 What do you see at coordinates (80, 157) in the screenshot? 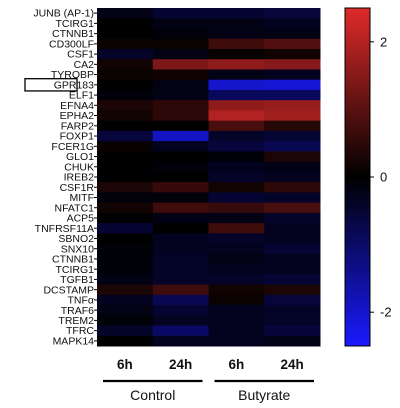
I see `row-label: GLO1` at bounding box center [80, 157].